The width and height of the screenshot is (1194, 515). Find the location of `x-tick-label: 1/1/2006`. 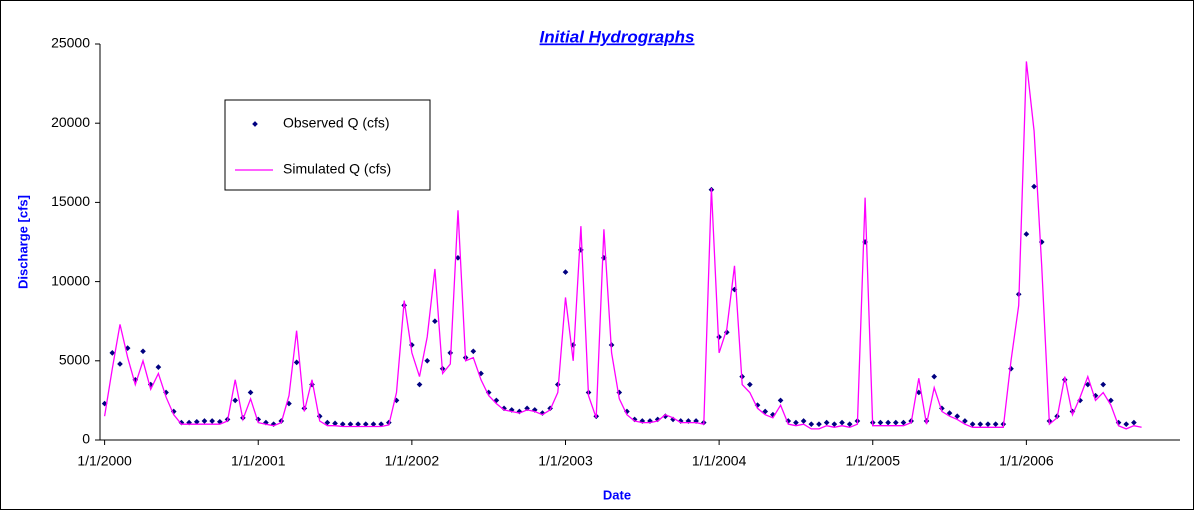

x-tick-label: 1/1/2006 is located at coordinates (1026, 461).